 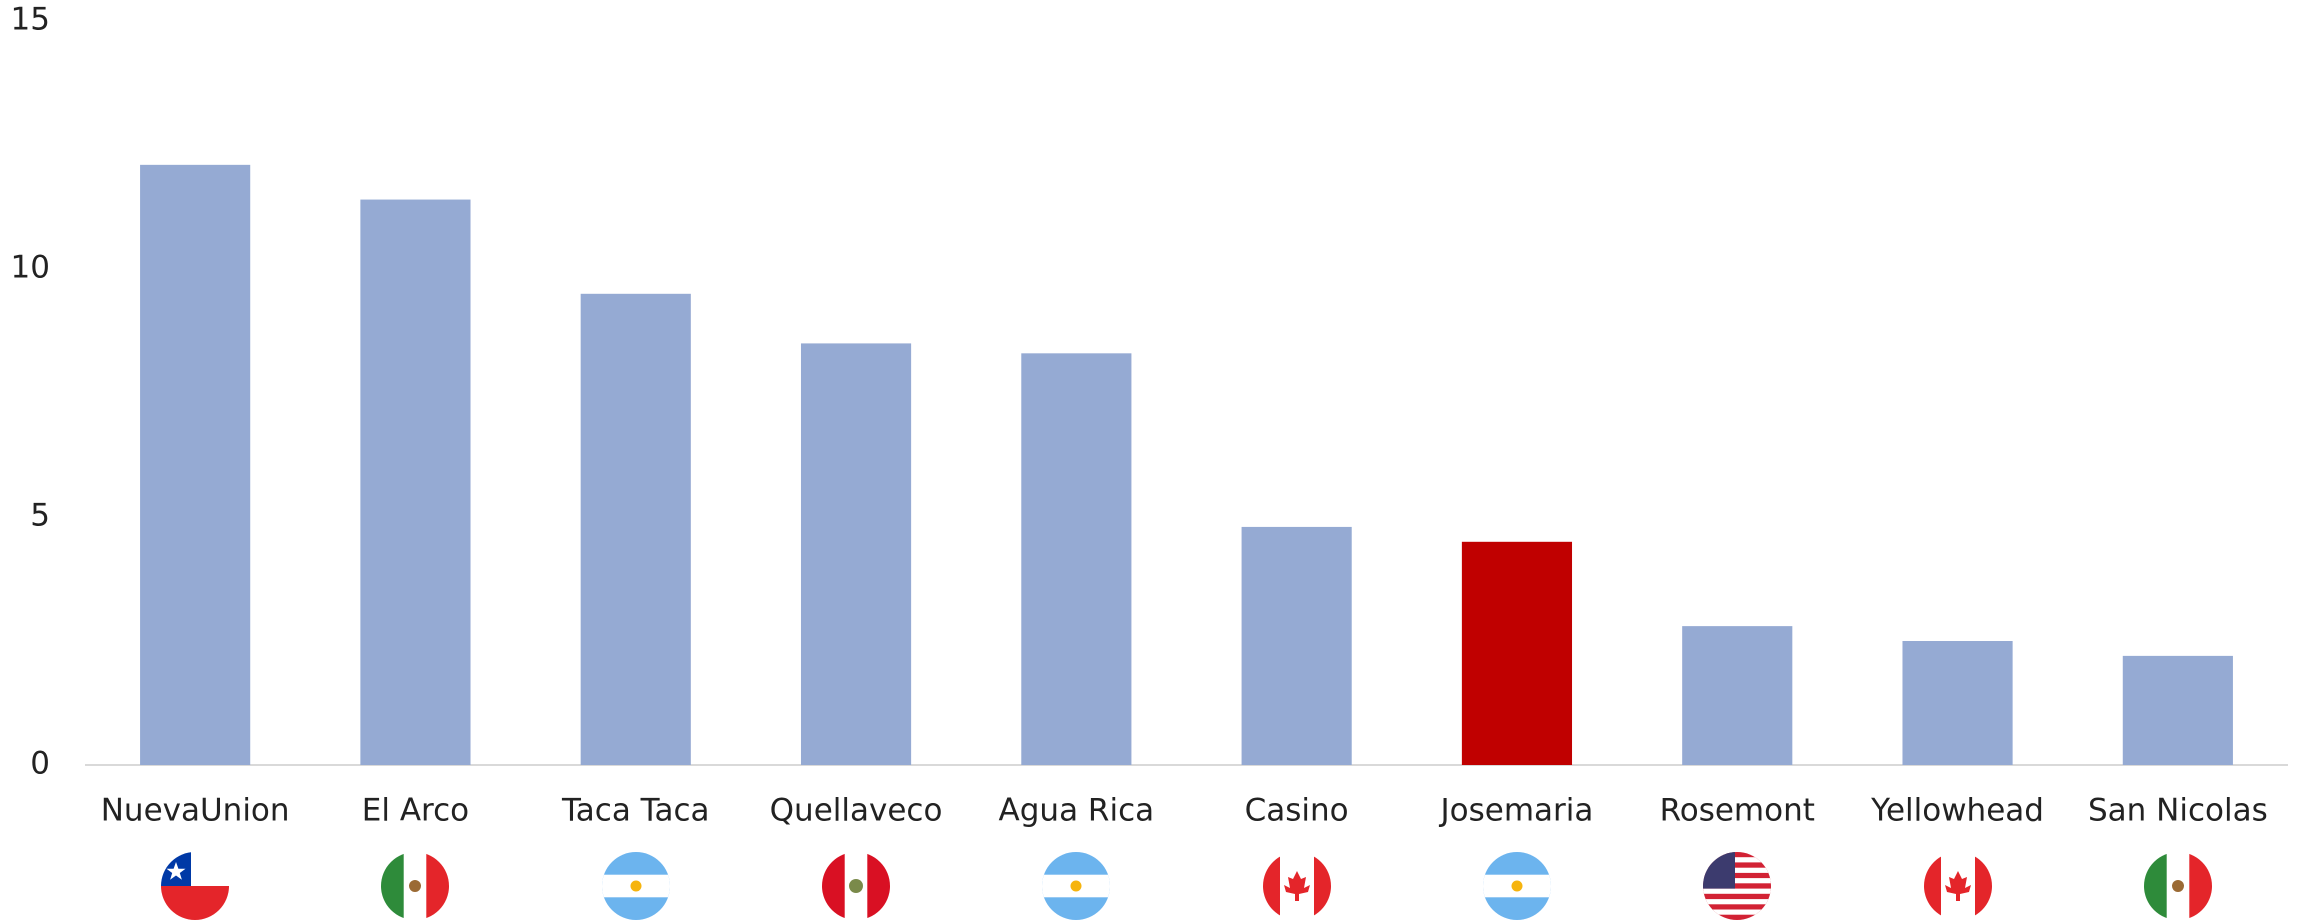 I want to click on y-tick-label: 15, so click(x=30, y=20).